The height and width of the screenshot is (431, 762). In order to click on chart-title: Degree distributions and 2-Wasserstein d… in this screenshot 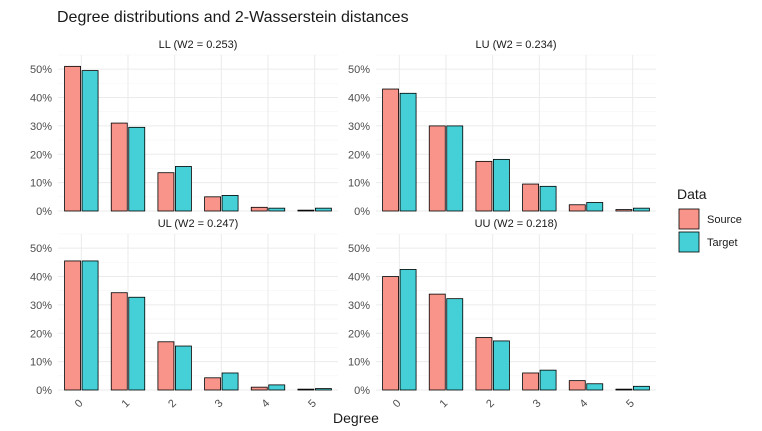, I will do `click(233, 17)`.